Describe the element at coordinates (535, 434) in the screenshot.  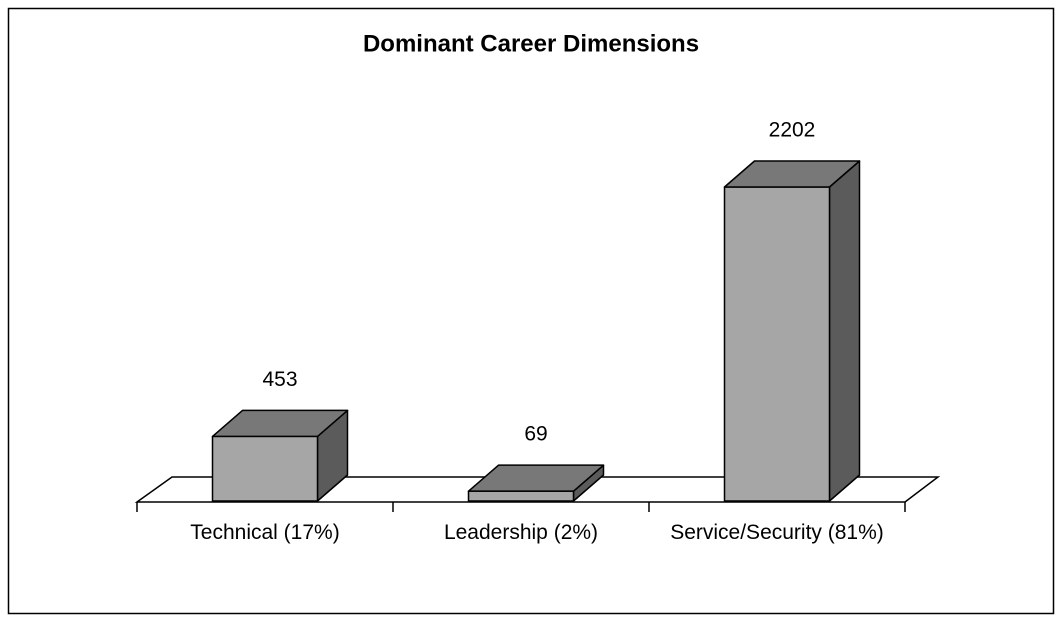
I see `value-label: 69` at that location.